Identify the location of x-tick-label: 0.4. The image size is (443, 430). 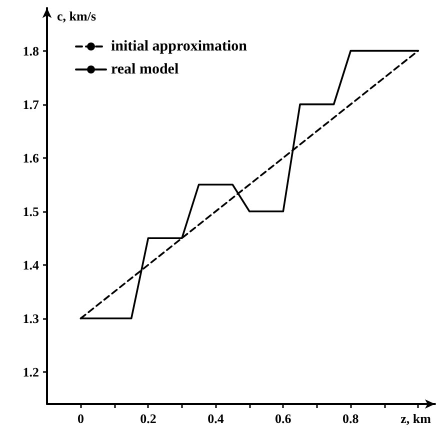
(216, 418).